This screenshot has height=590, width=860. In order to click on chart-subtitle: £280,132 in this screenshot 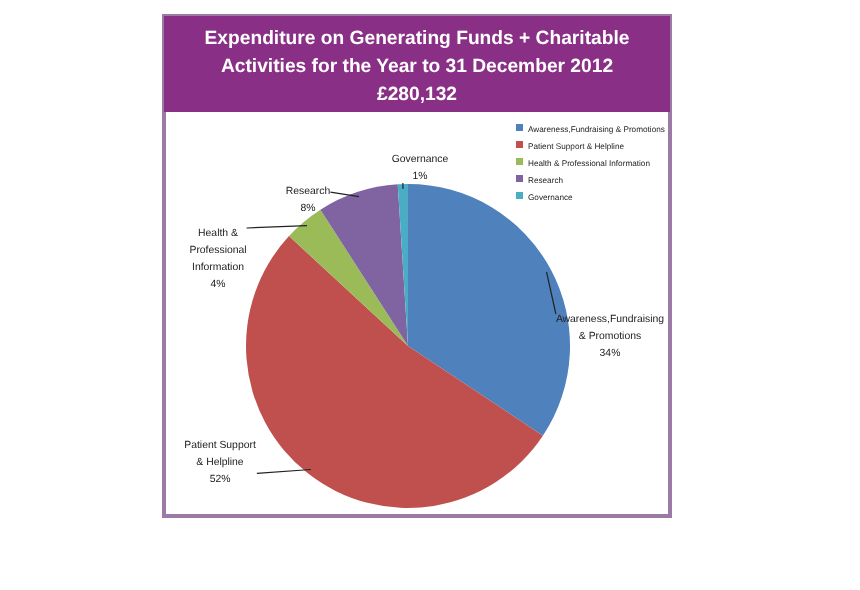, I will do `click(417, 95)`.